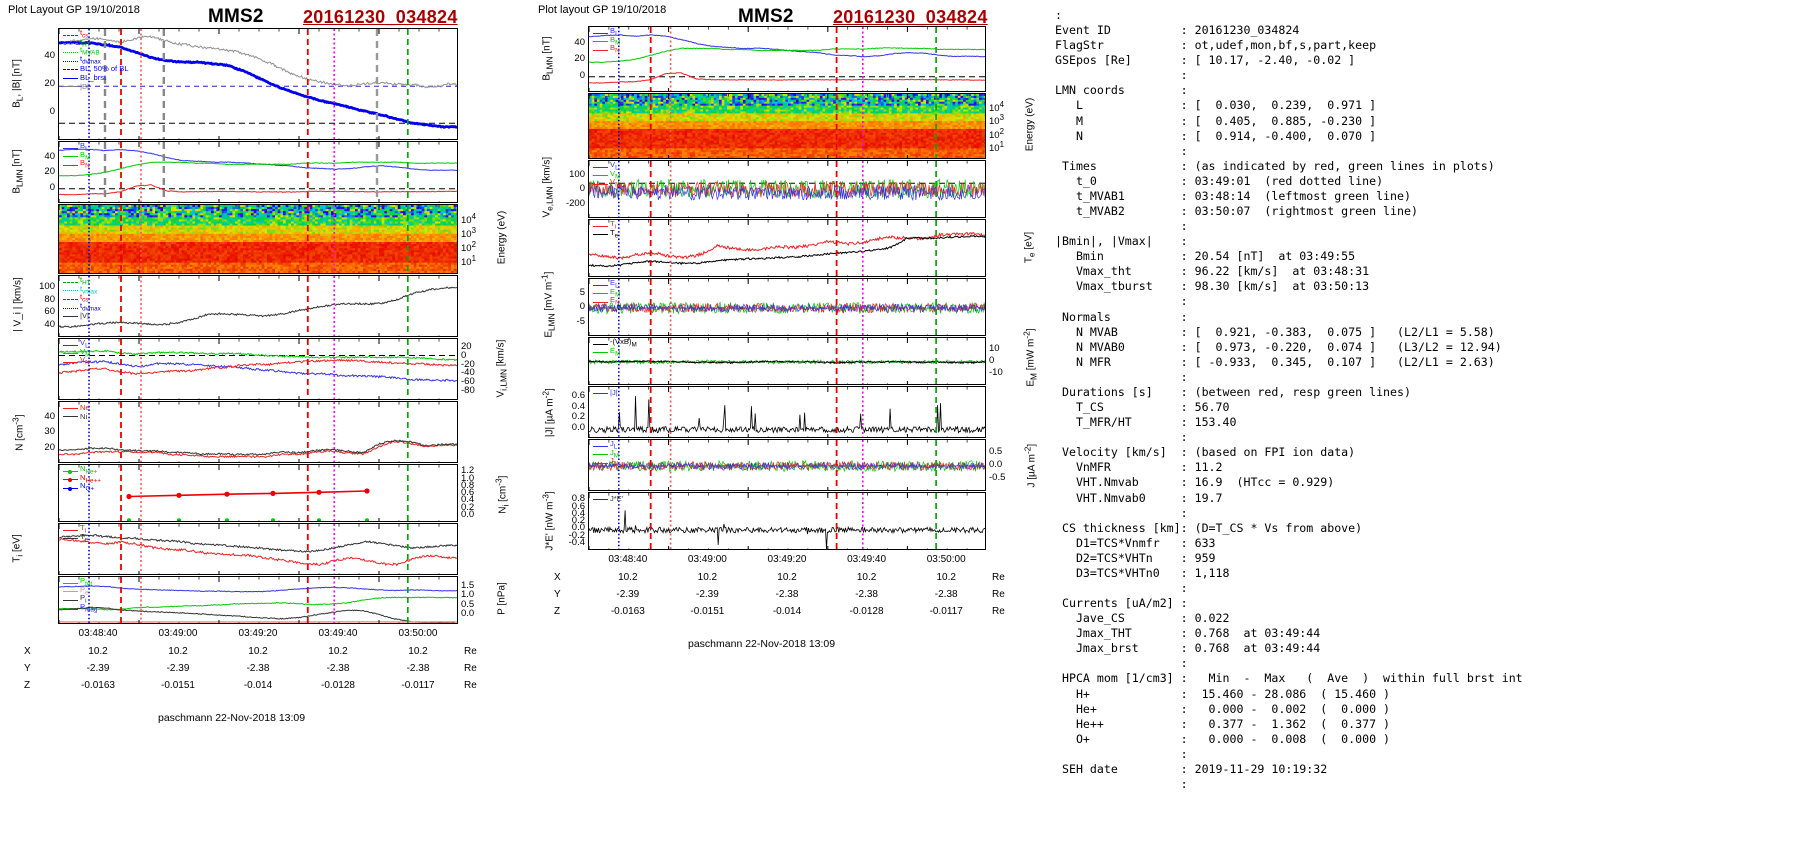  I want to click on info-line: D1=TCS*Vnmfr : 633, so click(1135, 542).